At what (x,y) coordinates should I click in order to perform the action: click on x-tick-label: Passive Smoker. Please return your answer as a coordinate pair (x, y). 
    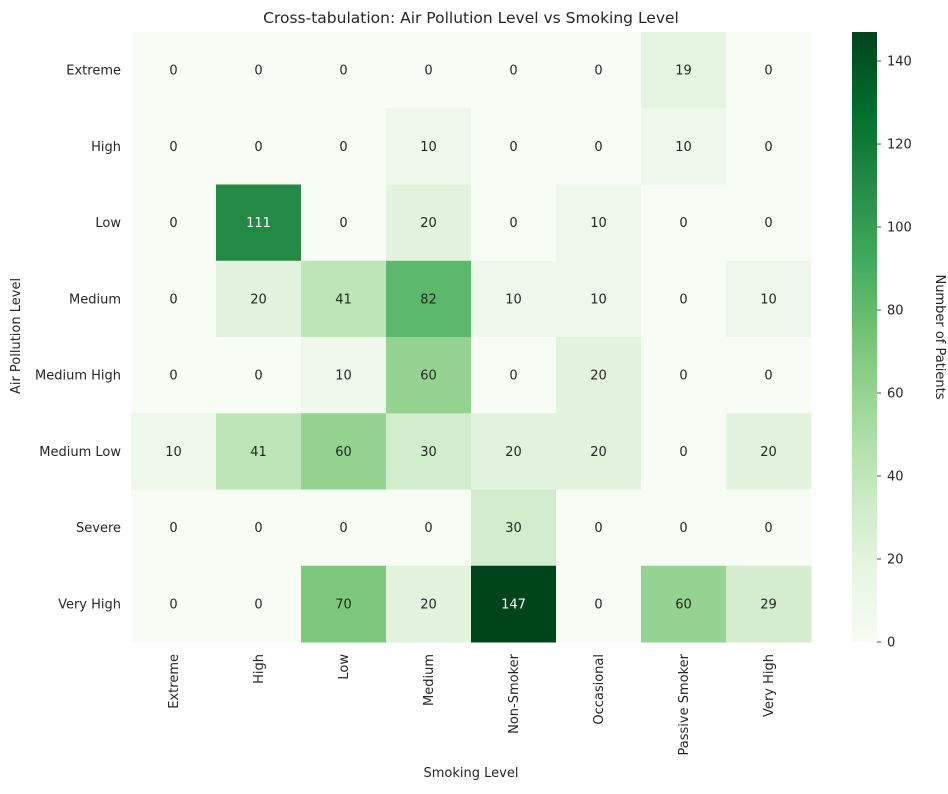
    Looking at the image, I should click on (684, 704).